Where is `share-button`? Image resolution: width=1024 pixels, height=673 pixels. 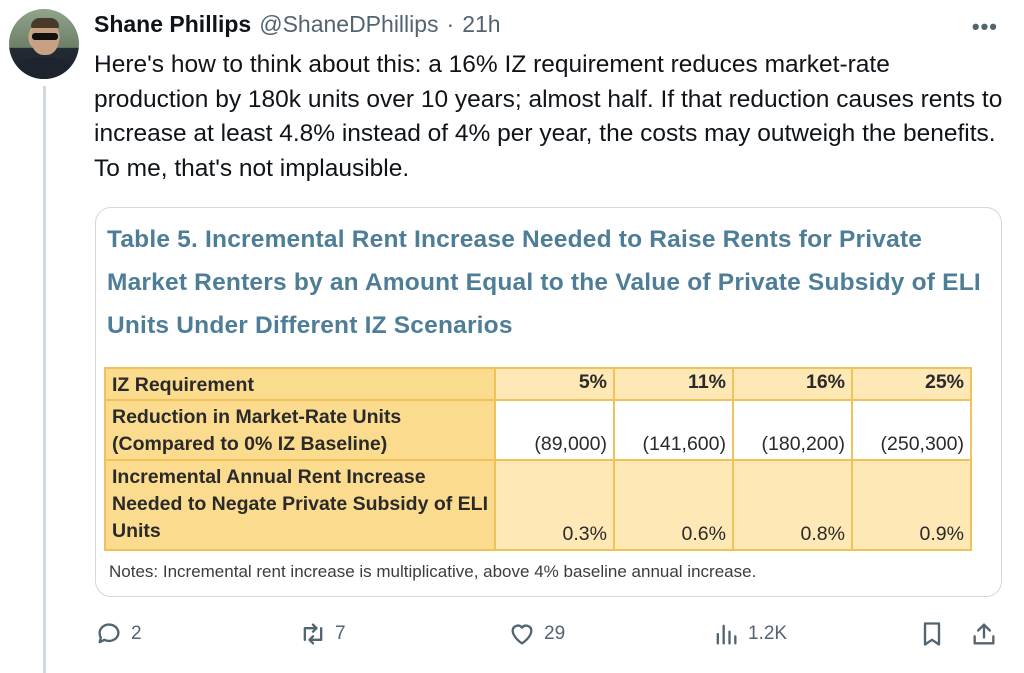 share-button is located at coordinates (984, 634).